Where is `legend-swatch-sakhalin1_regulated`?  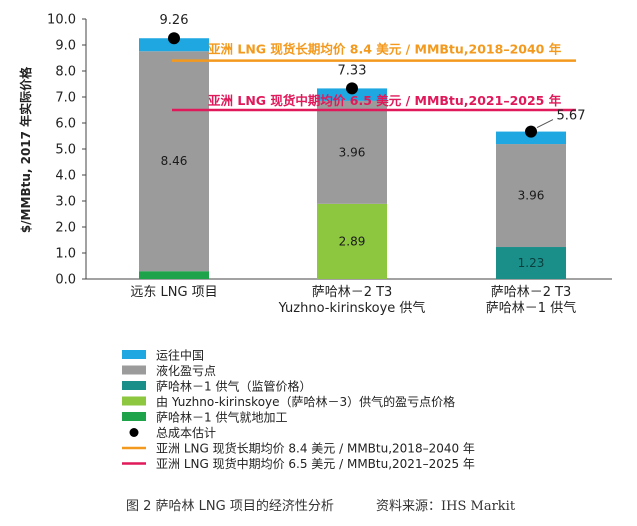
legend-swatch-sakhalin1_regulated is located at coordinates (134, 385).